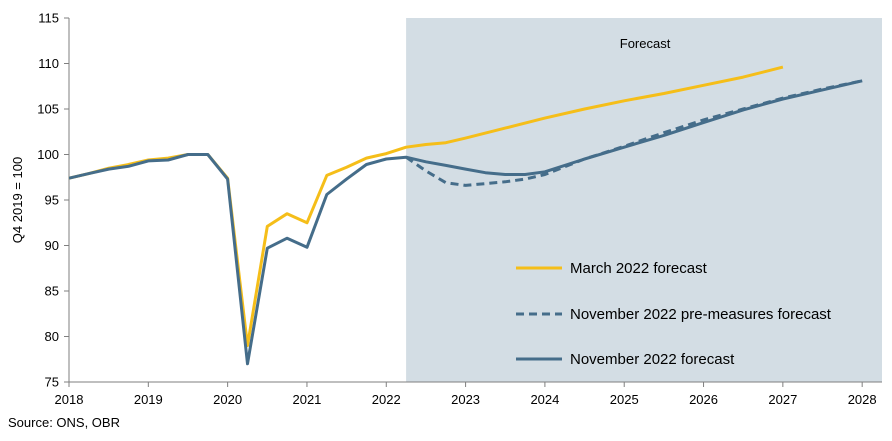  Describe the element at coordinates (69, 399) in the screenshot. I see `x-tick-label: 2018` at that location.